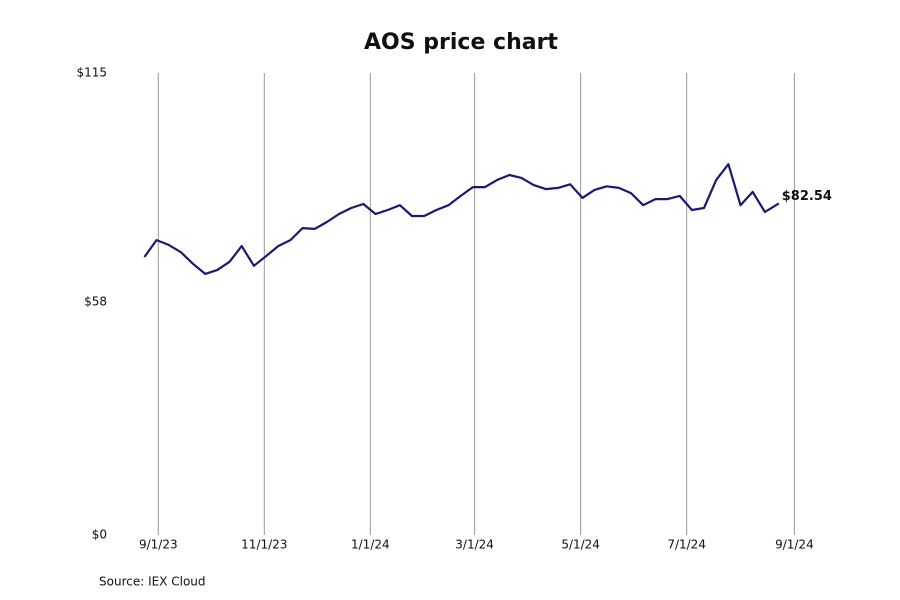 This screenshot has width=900, height=600. Describe the element at coordinates (264, 545) in the screenshot. I see `x-tick-label: 11/1/23` at that location.